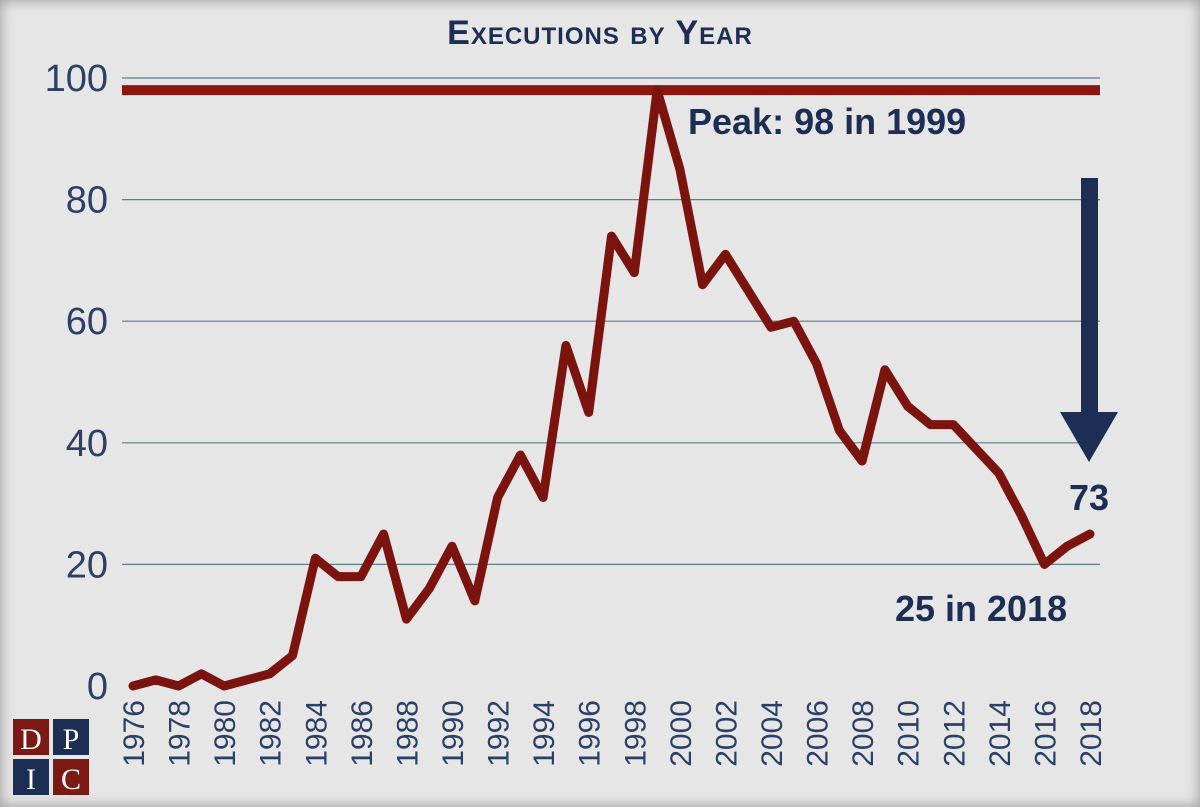 This screenshot has width=1200, height=807. Describe the element at coordinates (407, 733) in the screenshot. I see `x-tick-label: 1988` at that location.